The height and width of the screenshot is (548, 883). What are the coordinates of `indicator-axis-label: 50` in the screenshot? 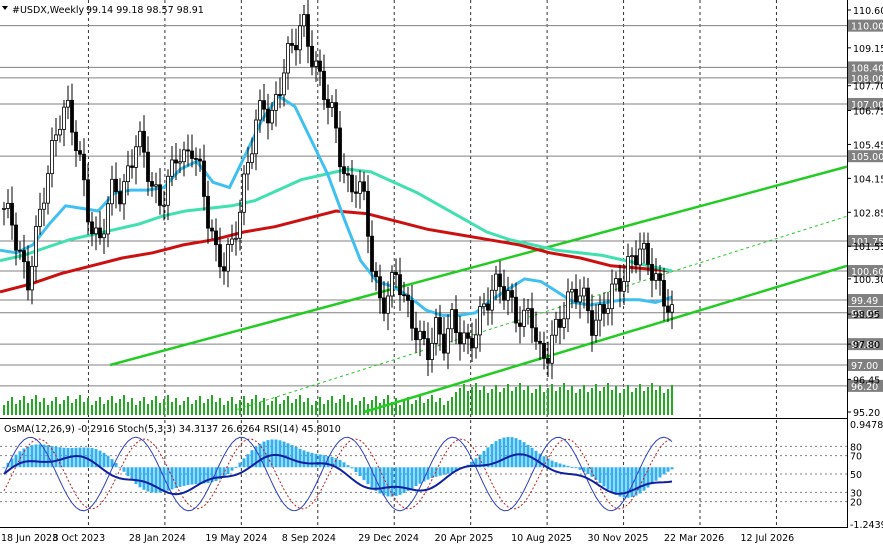 It's located at (856, 475).